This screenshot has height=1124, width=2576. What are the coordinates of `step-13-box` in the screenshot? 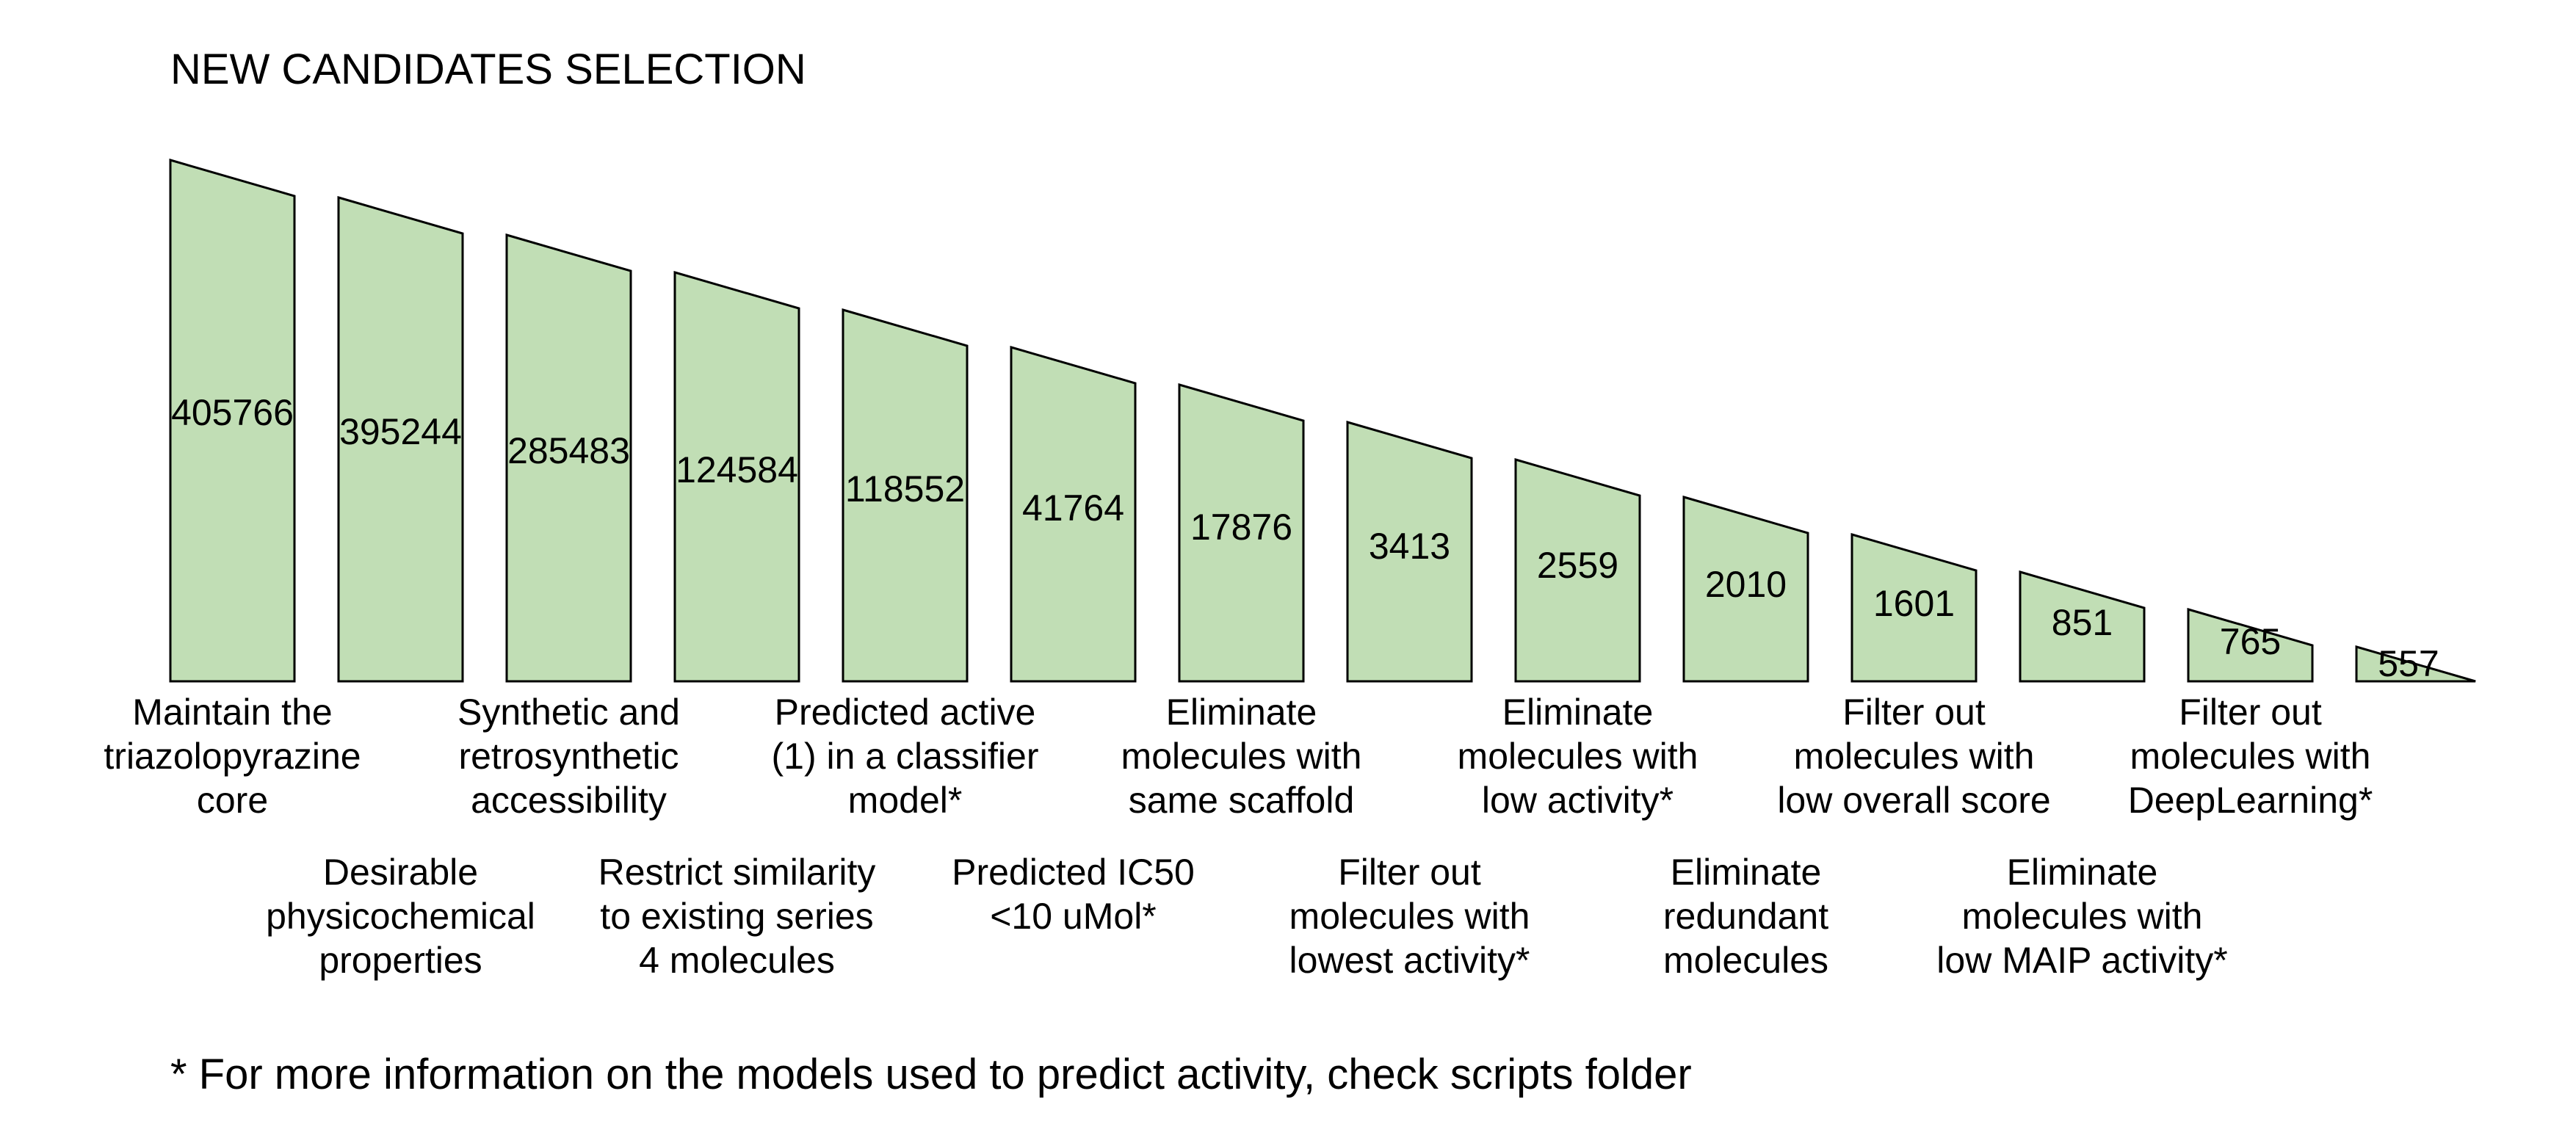 It's located at (2250, 645).